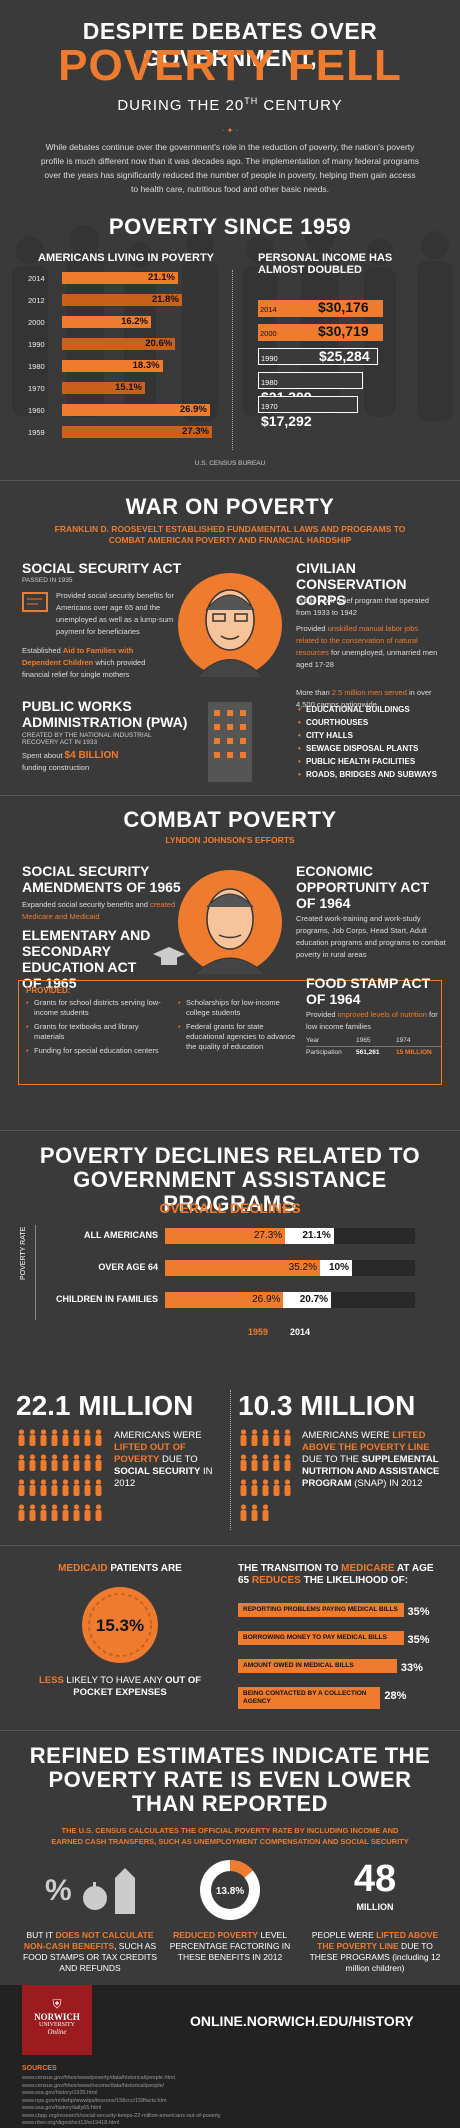 This screenshot has height=2128, width=460. Describe the element at coordinates (36, 388) in the screenshot. I see `poverty-year-label: 1970` at that location.